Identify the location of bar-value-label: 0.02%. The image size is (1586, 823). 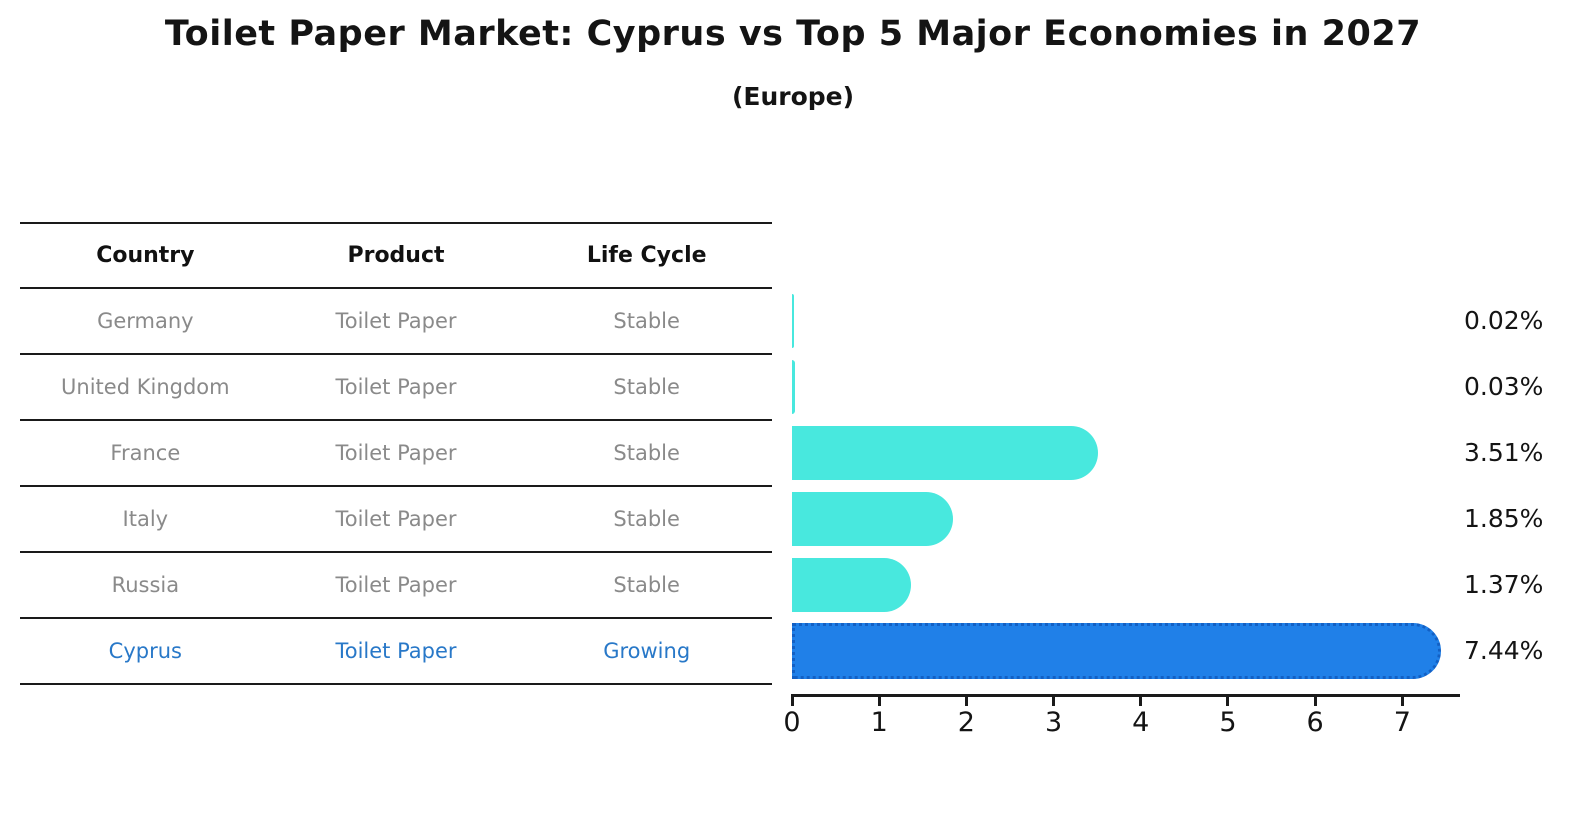
(1504, 320).